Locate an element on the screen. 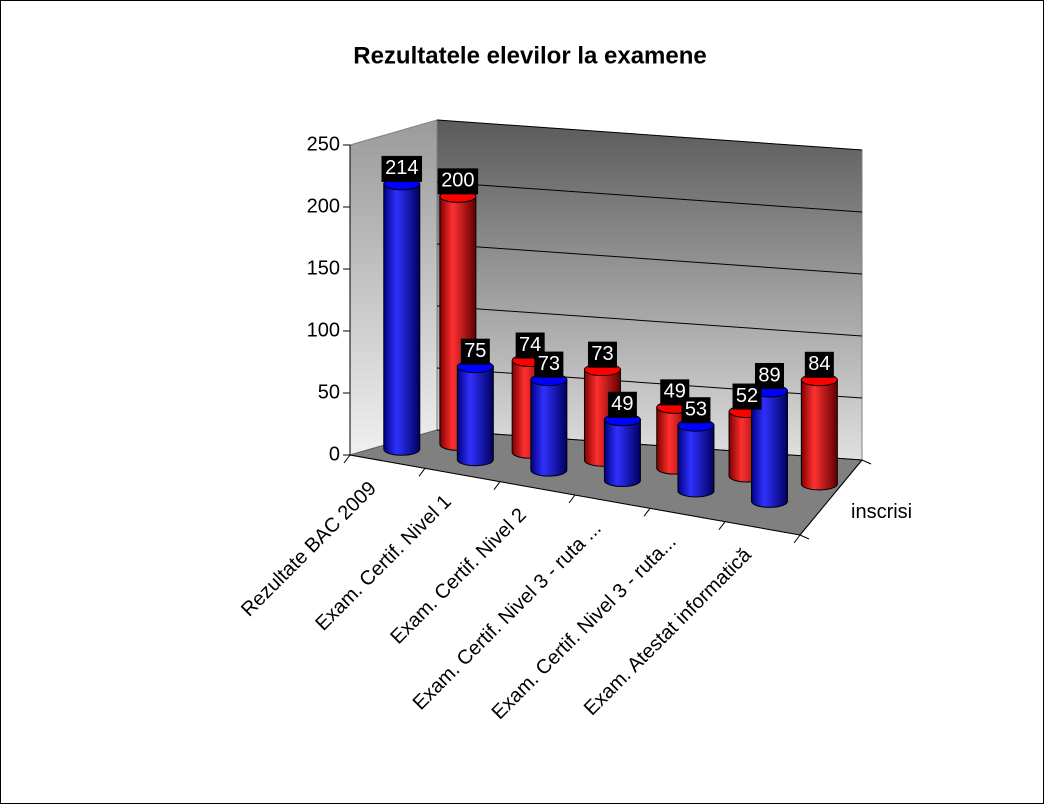 Image resolution: width=1045 pixels, height=805 pixels. data-label: 75 is located at coordinates (475, 351).